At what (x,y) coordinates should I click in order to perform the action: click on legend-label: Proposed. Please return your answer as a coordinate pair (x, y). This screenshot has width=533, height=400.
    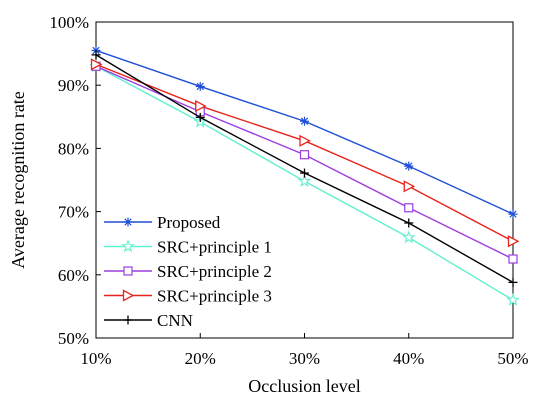
    Looking at the image, I should click on (189, 222).